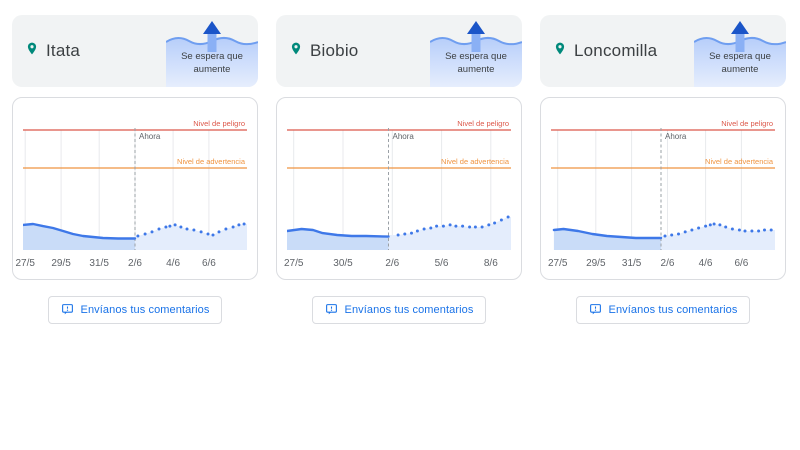  Describe the element at coordinates (145, 309) in the screenshot. I see `feedback-button-label: Envíanos tus comentarios` at that location.